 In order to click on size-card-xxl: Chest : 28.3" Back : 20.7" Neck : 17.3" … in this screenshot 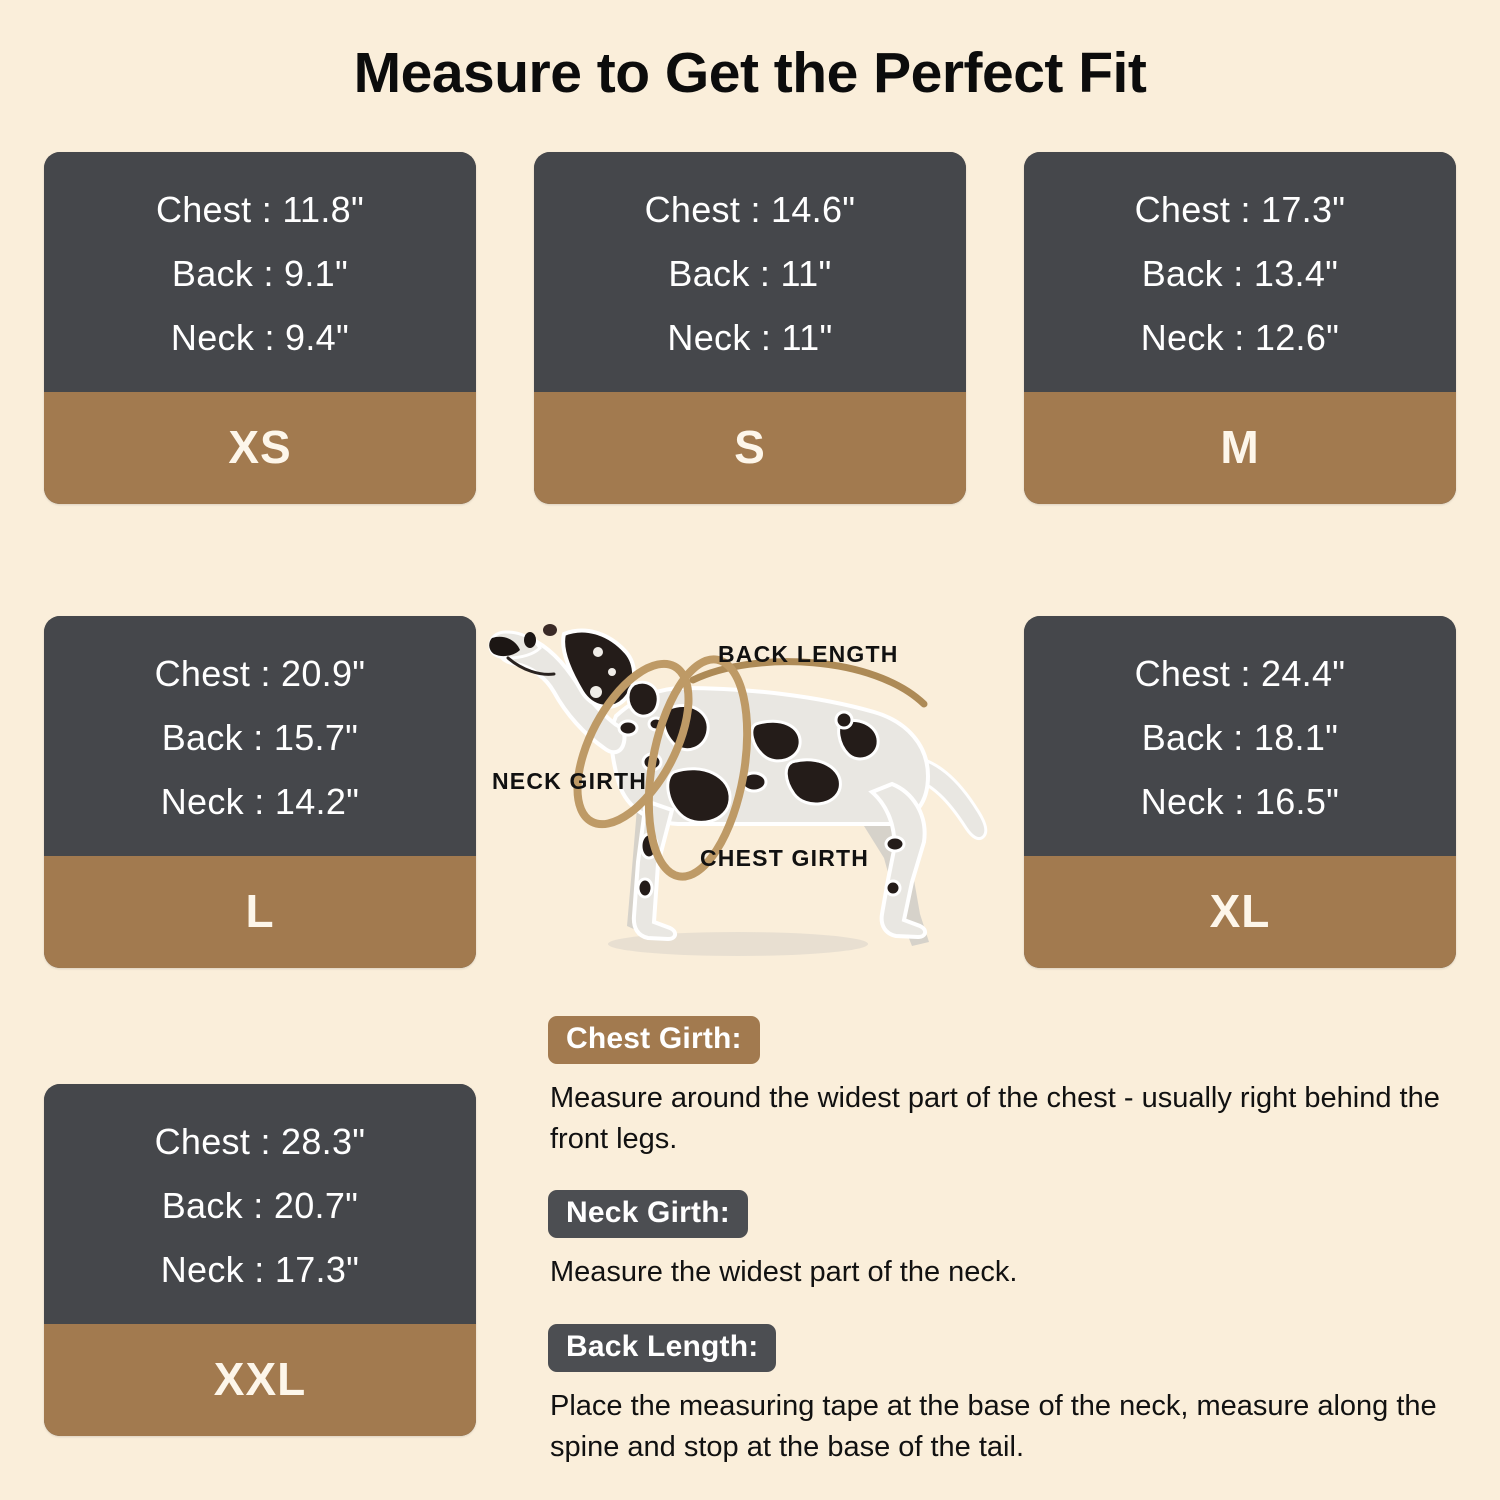, I will do `click(260, 1260)`.